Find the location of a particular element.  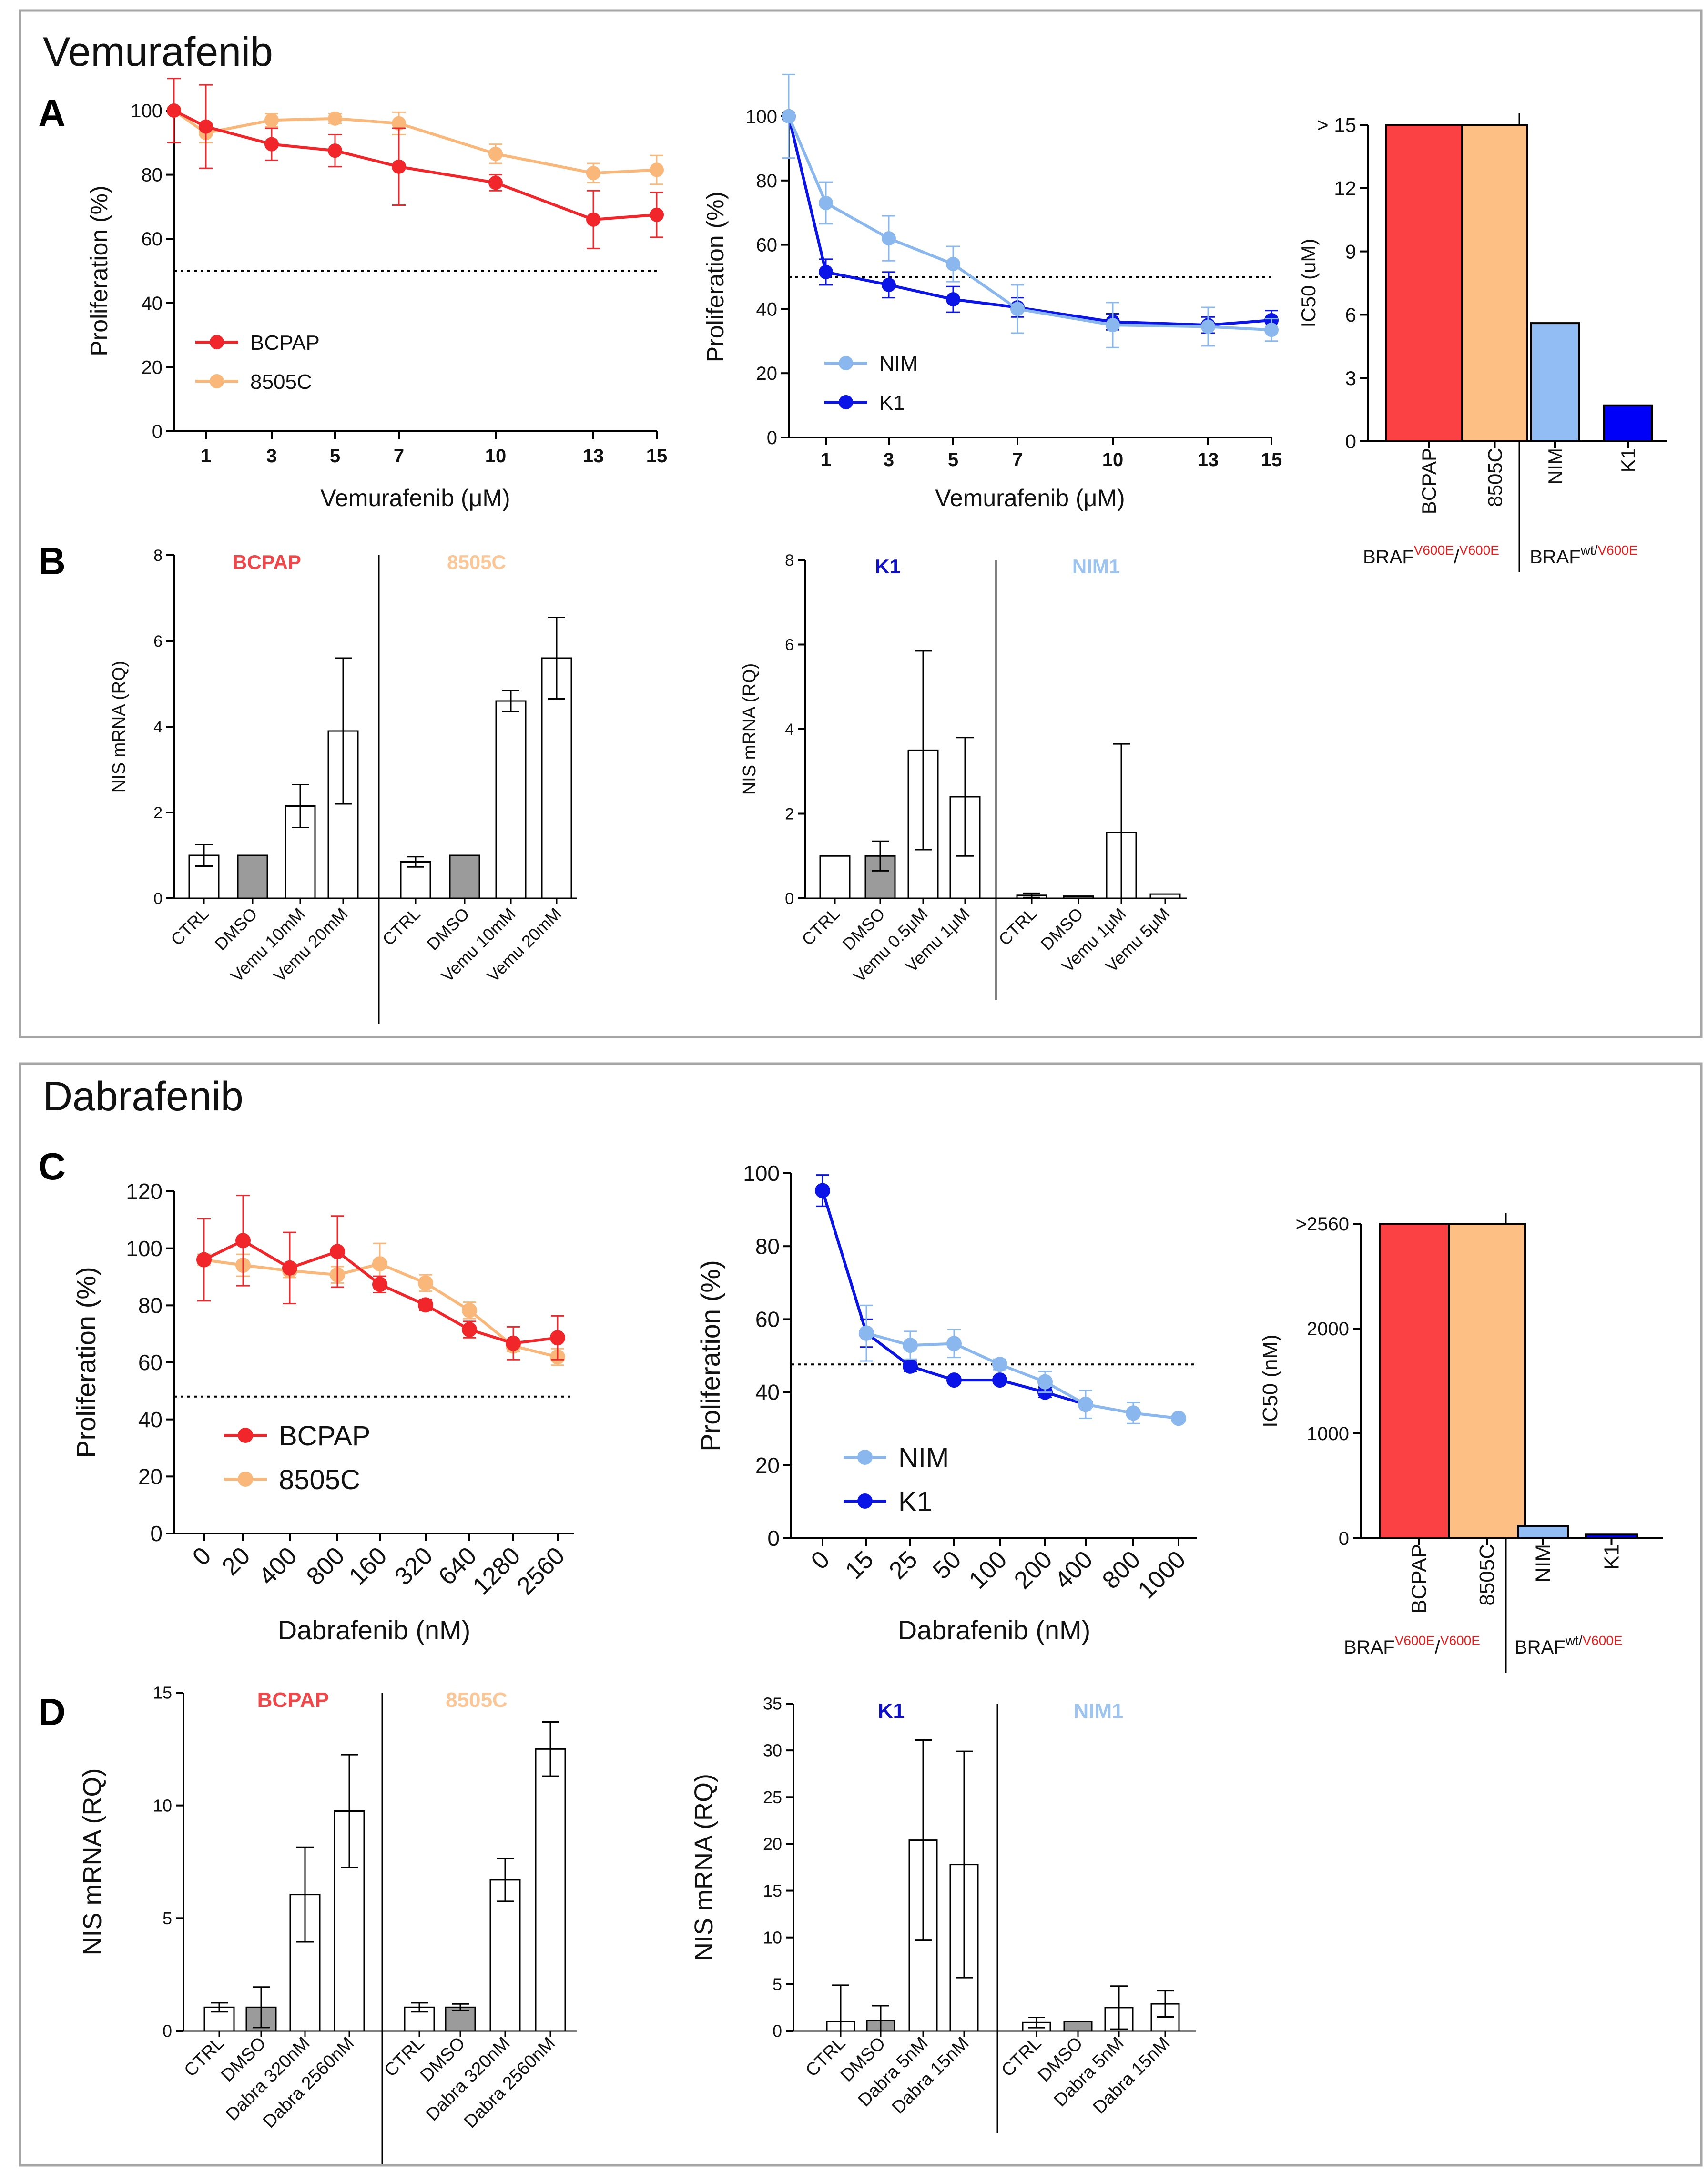

a2-x-axis-label: Vemurafenib (μM) is located at coordinates (1030, 498).